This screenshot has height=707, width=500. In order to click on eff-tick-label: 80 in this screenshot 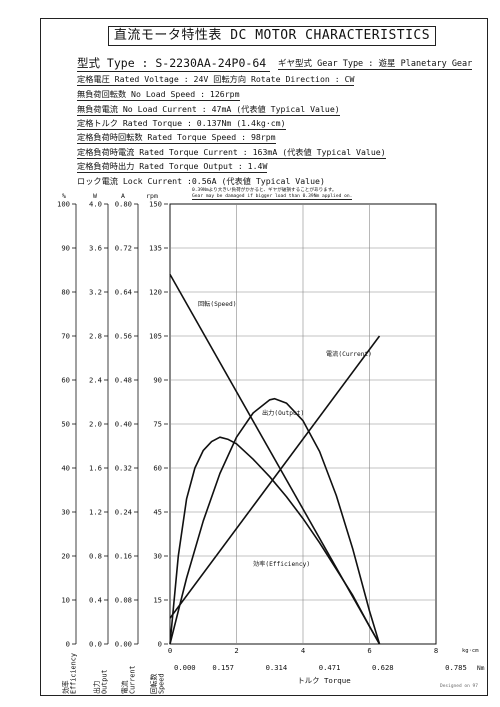, I will do `click(65, 292)`.